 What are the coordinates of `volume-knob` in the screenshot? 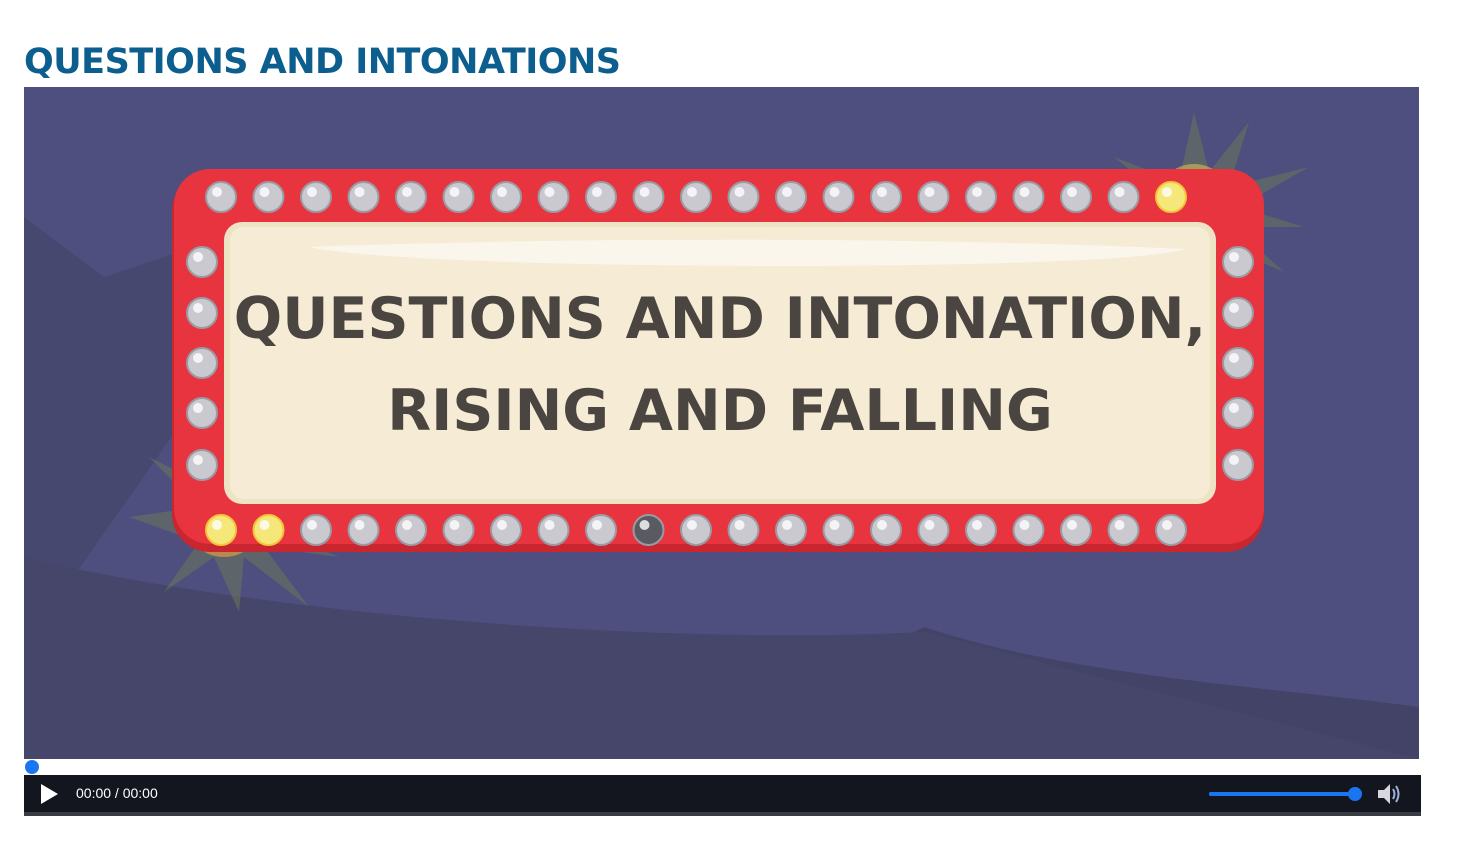 It's located at (1355, 794).